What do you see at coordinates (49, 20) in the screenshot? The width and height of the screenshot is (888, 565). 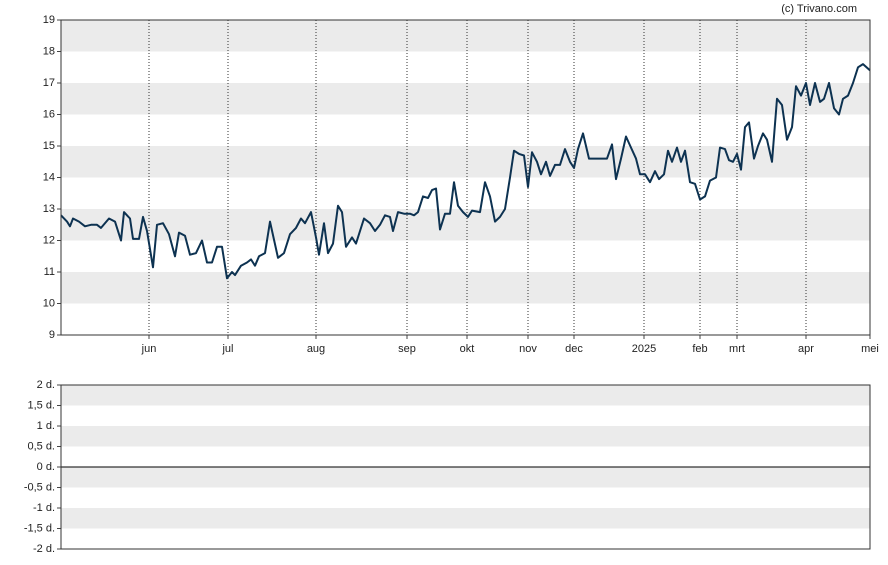 I see `y-tick-label: 19` at bounding box center [49, 20].